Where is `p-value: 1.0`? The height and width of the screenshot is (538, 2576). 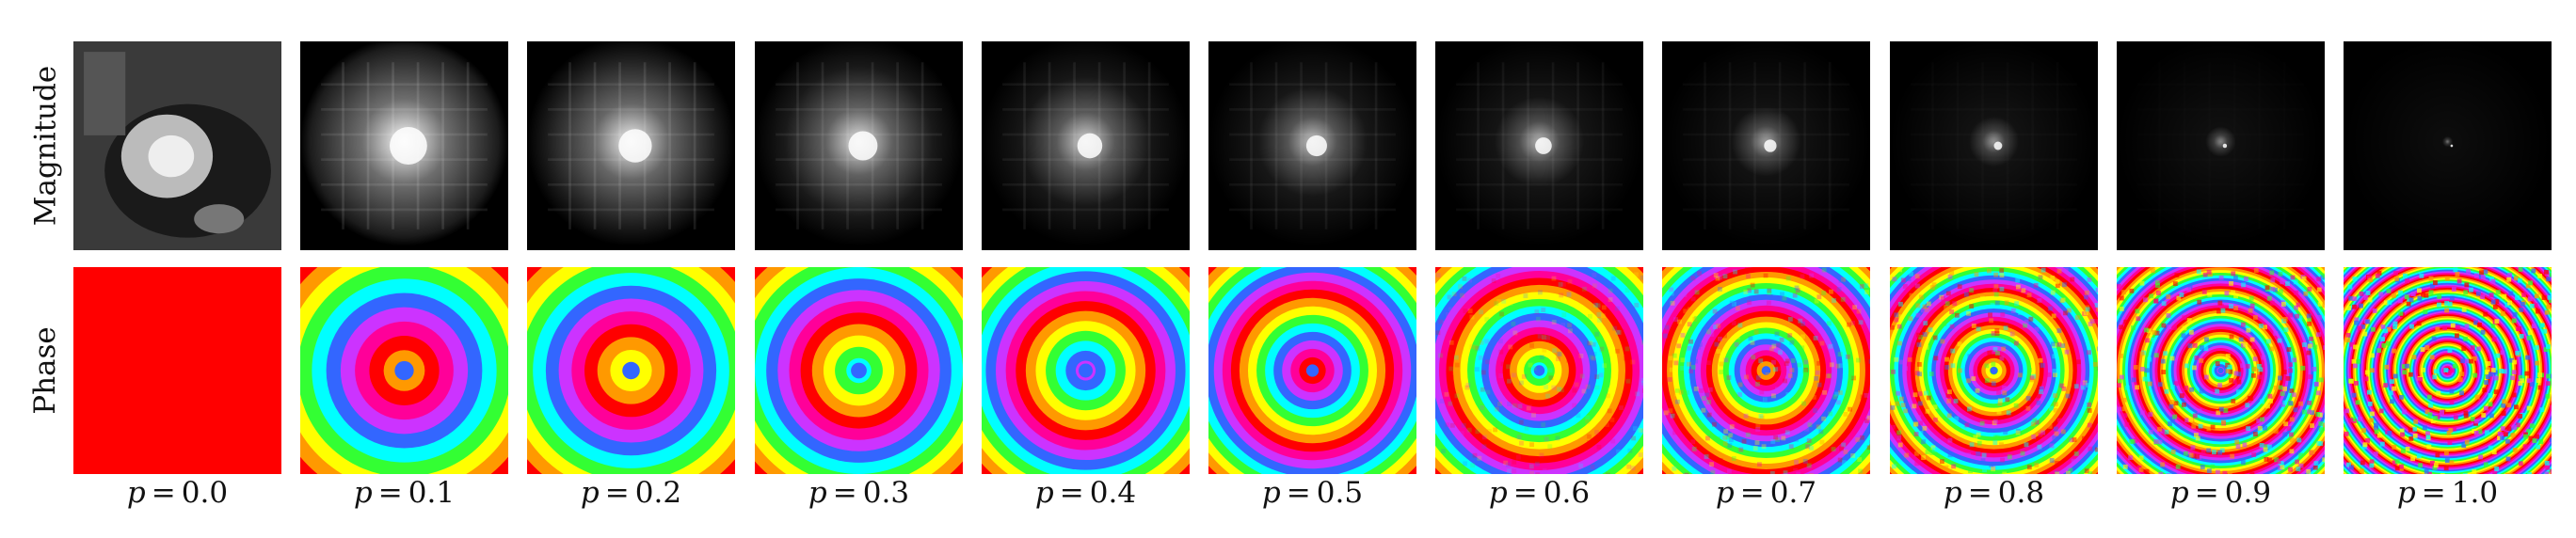 p-value: 1.0 is located at coordinates (2475, 493).